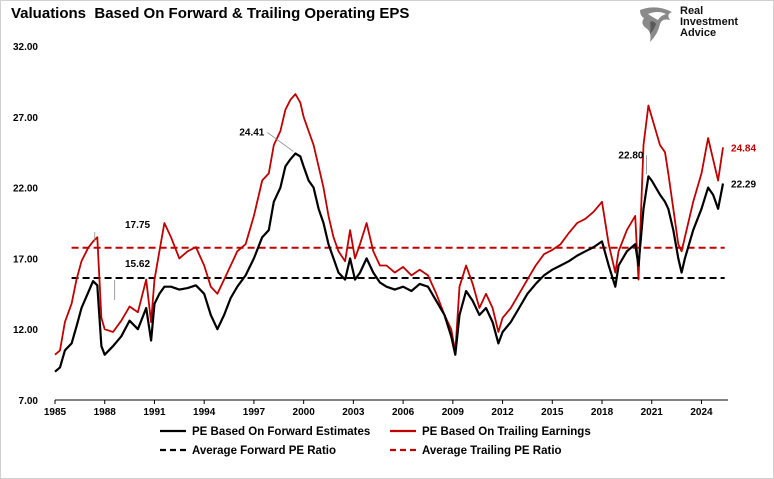  What do you see at coordinates (602, 412) in the screenshot?
I see `x-tick-label: 2018` at bounding box center [602, 412].